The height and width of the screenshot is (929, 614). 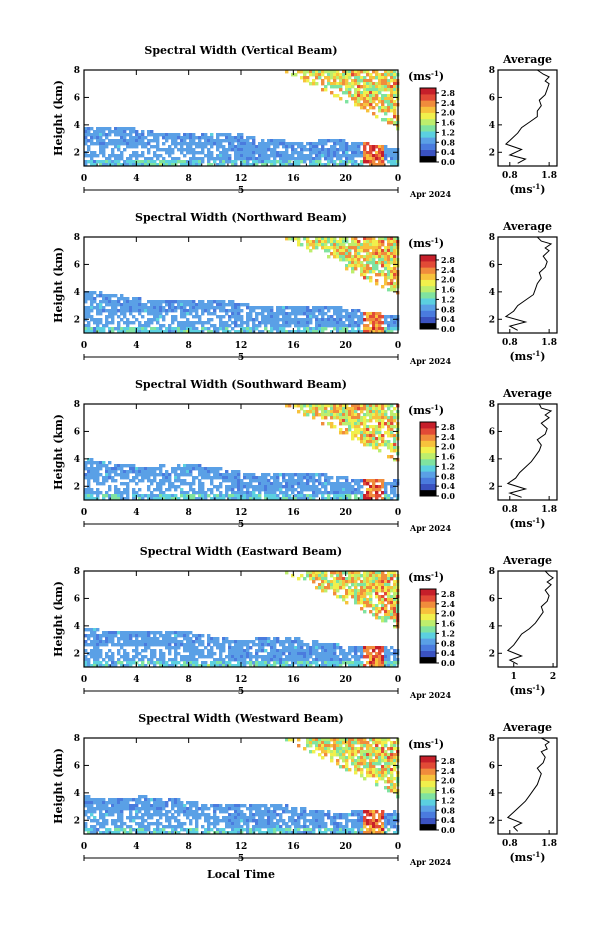 I want to click on avg-y-tick-label: 6, so click(x=492, y=432).